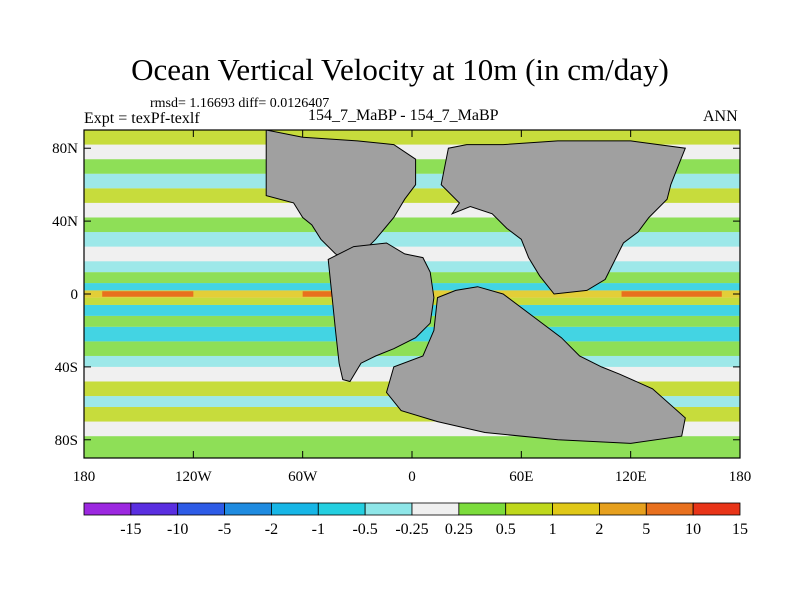 The image size is (800, 600). What do you see at coordinates (506, 529) in the screenshot?
I see `colorbar-label: 0.5` at bounding box center [506, 529].